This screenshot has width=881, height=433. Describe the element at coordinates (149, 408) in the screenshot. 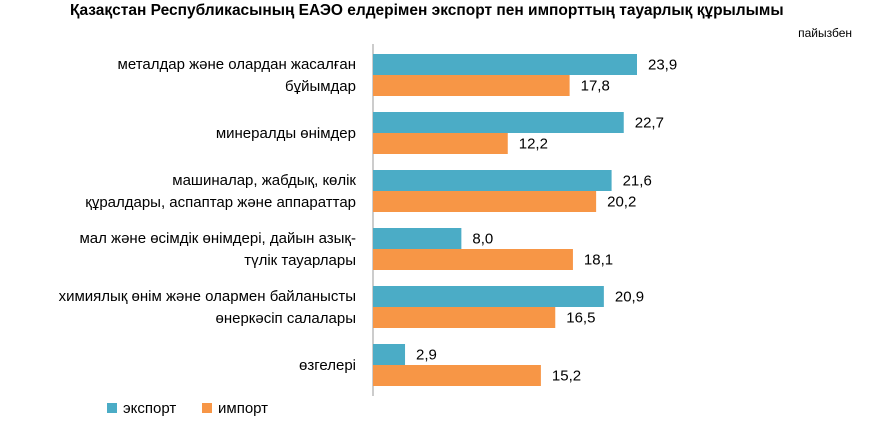

I see `legend-label: экспорт` at that location.